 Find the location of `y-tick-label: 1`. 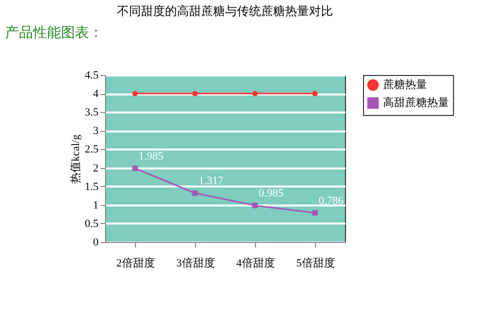

y-tick-label: 1 is located at coordinates (95, 205).